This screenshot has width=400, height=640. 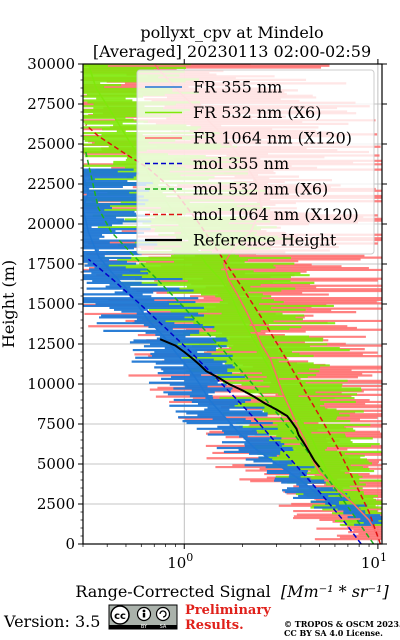 I want to click on legend-label: FR 355 nm, so click(x=237, y=87).